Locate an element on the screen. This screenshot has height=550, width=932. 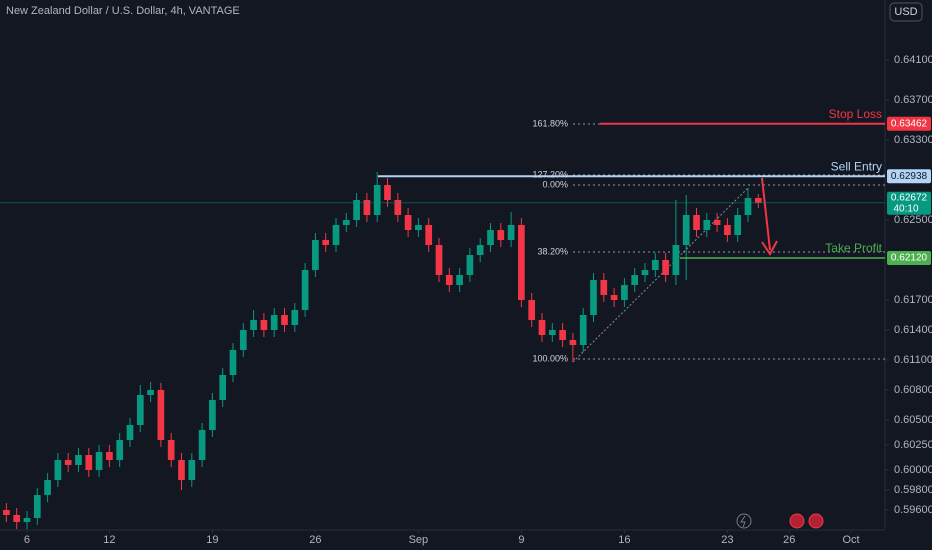
y-tick-label: 0.61400 is located at coordinates (913, 330).